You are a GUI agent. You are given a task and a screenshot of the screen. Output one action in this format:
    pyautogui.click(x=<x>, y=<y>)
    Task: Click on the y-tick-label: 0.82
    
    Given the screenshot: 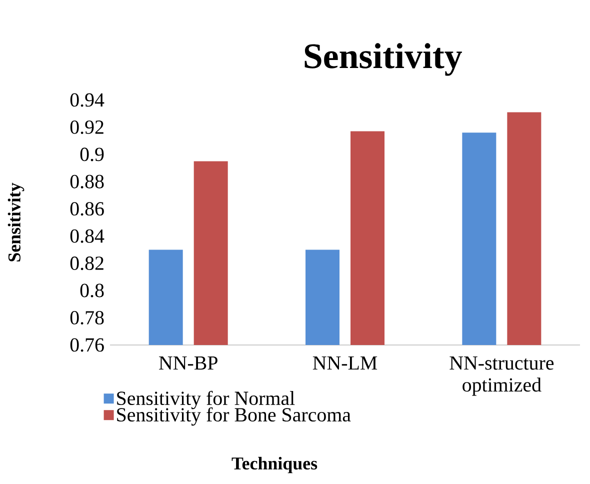 What is the action you would take?
    pyautogui.click(x=87, y=263)
    